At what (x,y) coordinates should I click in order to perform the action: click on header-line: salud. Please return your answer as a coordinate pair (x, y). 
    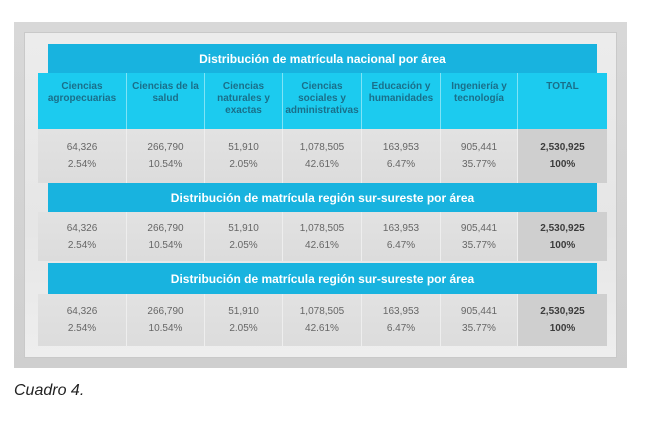
    Looking at the image, I should click on (165, 98).